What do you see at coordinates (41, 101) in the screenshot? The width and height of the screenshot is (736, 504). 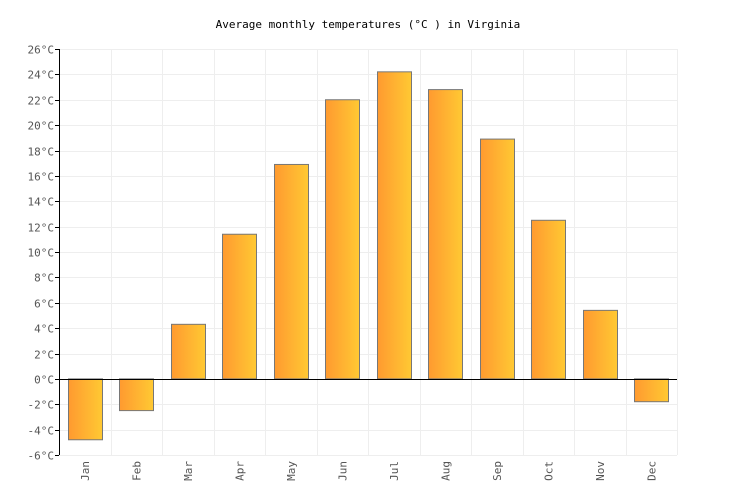 I see `y-tick-label: 22°C` at bounding box center [41, 101].